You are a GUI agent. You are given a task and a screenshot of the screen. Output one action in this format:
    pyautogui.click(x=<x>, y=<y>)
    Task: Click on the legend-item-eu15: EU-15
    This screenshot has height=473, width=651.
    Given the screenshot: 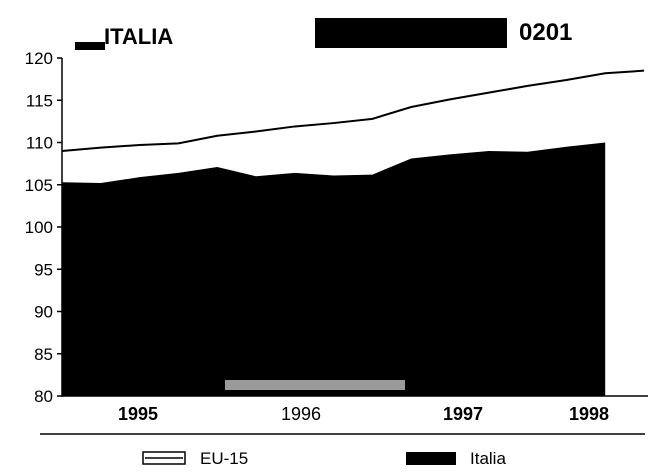 What is the action you would take?
    pyautogui.click(x=195, y=458)
    